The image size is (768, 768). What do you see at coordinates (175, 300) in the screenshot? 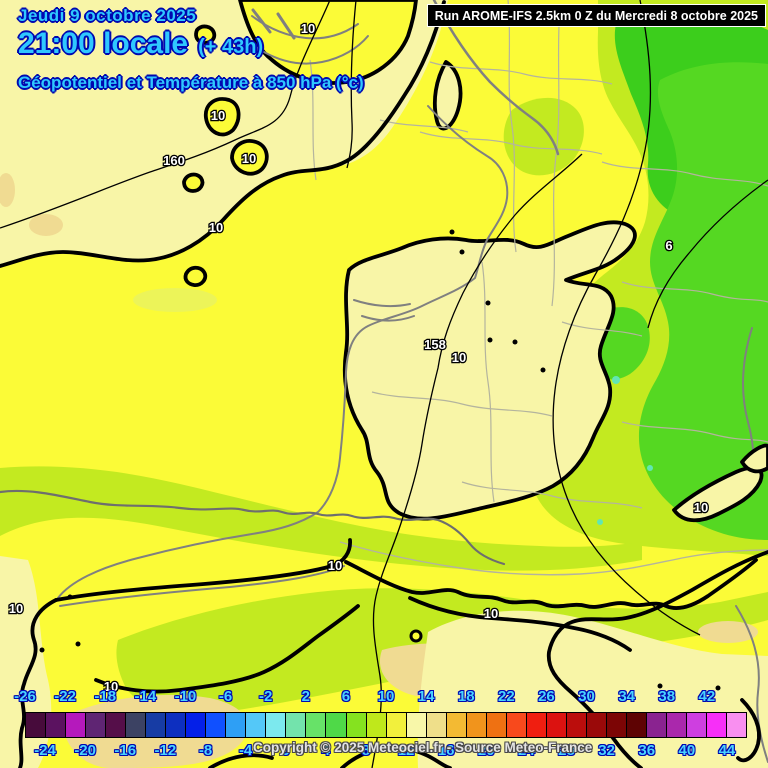
I see `lime-tint-patch` at bounding box center [175, 300].